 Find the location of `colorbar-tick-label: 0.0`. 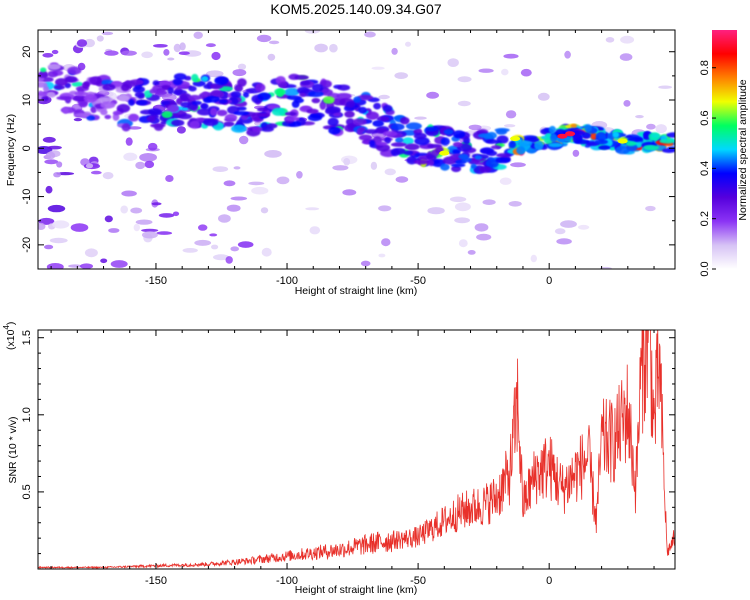

colorbar-tick-label: 0.0 is located at coordinates (705, 268).